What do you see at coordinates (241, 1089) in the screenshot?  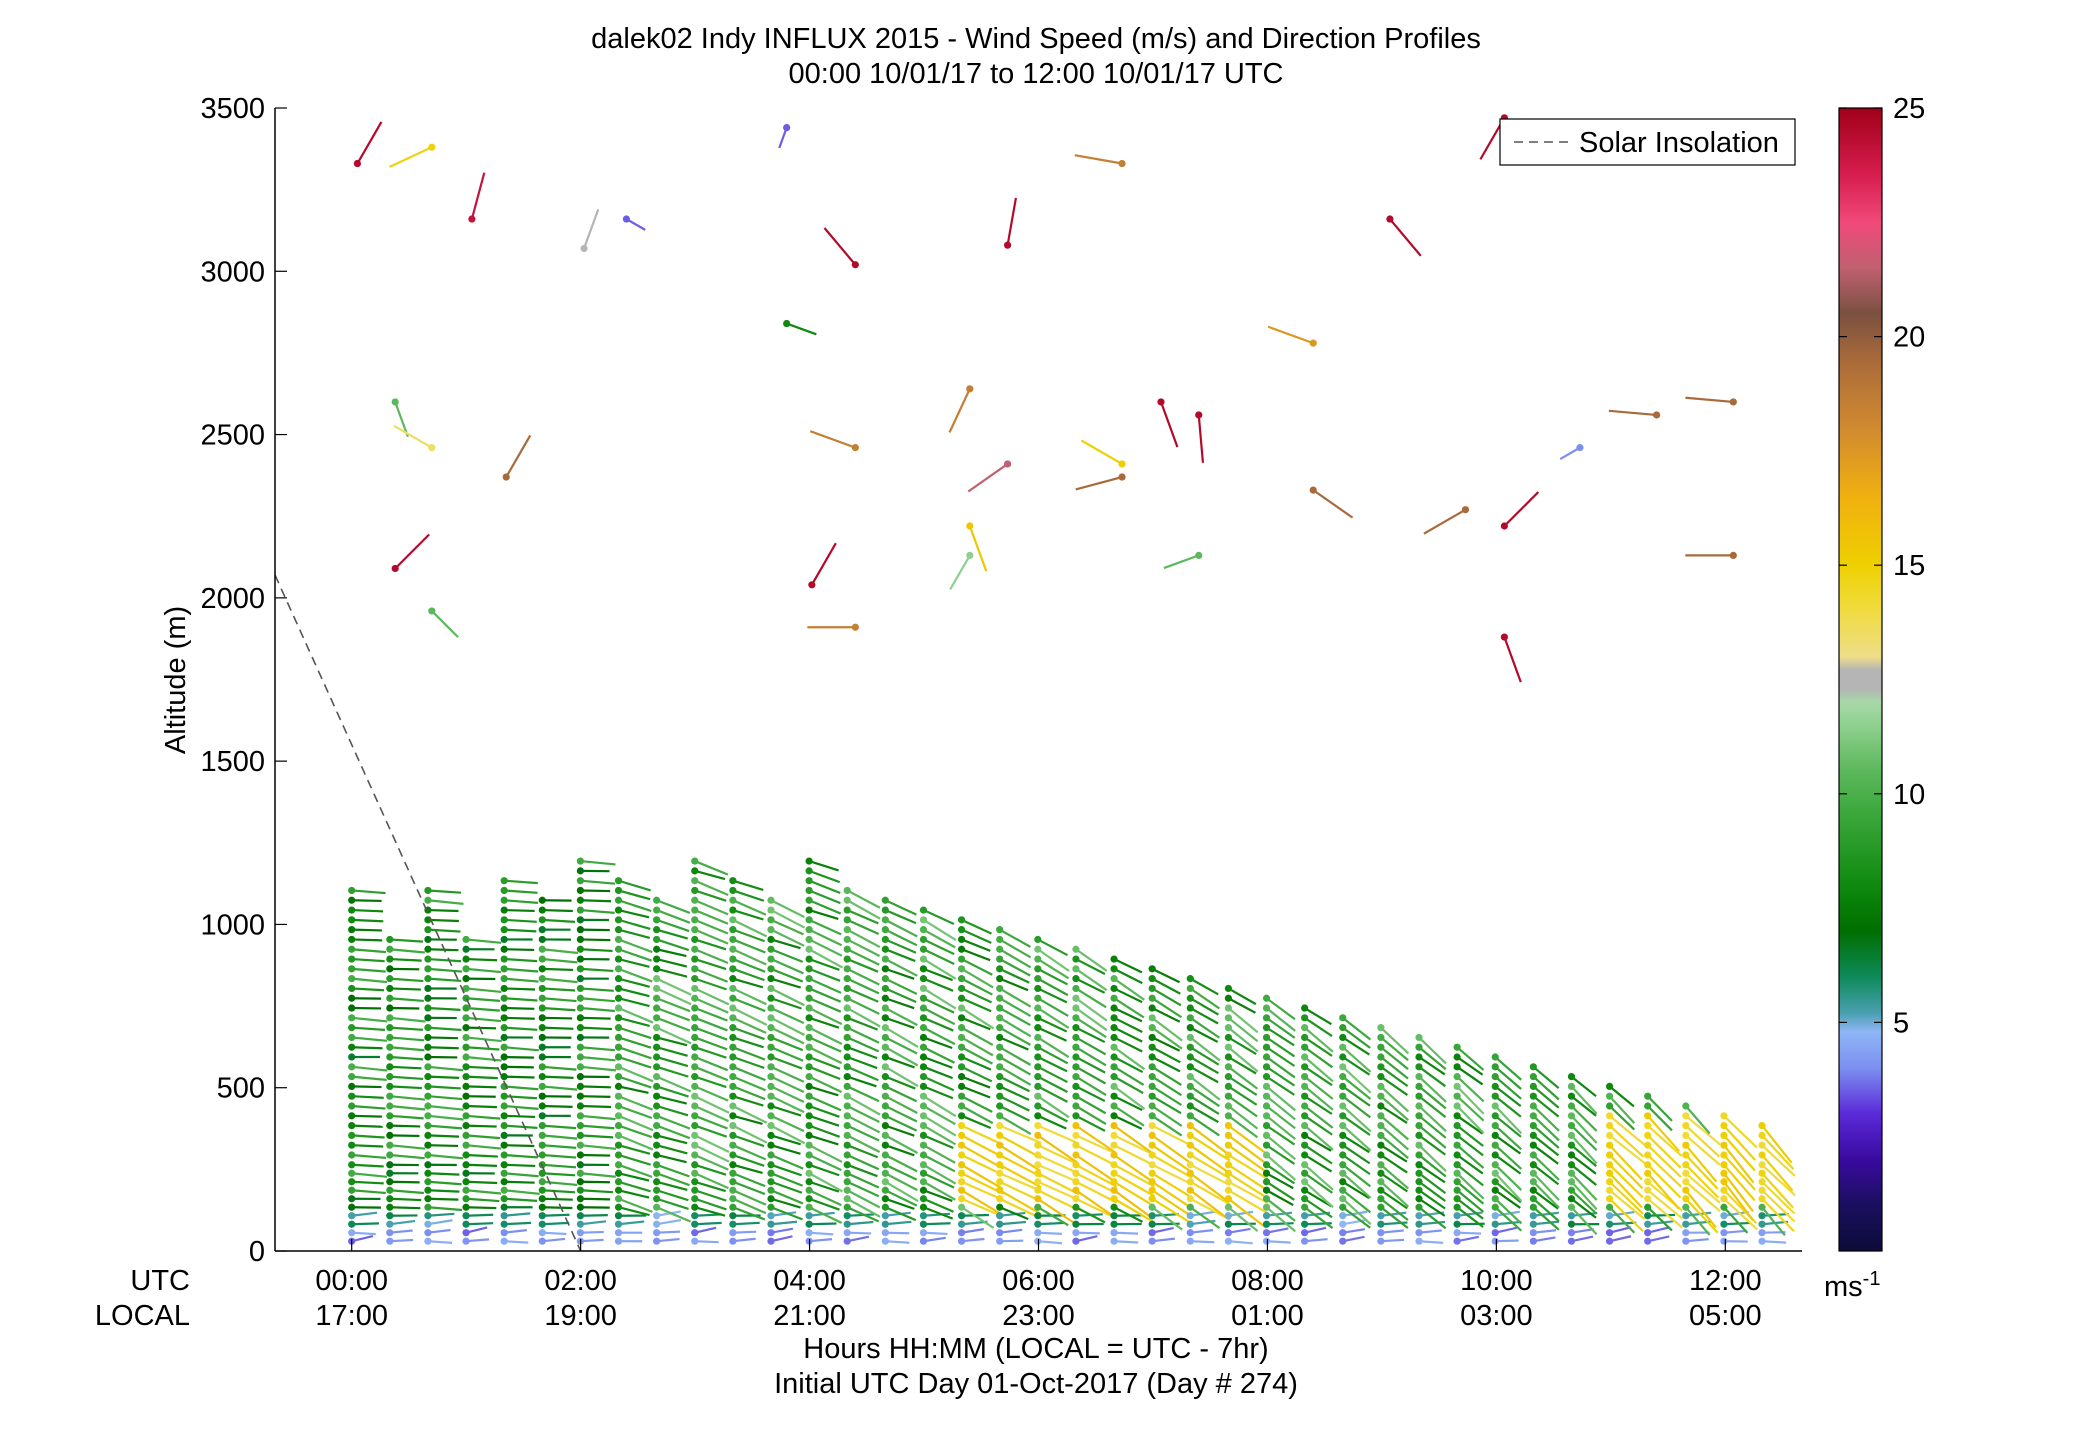 I see `y-tick-label: 500` at bounding box center [241, 1089].